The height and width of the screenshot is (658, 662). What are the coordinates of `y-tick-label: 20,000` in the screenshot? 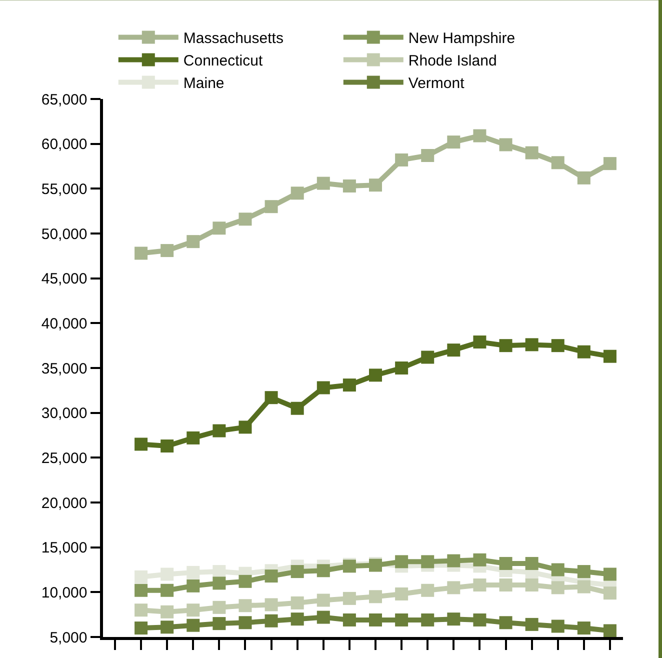 It's located at (64, 503).